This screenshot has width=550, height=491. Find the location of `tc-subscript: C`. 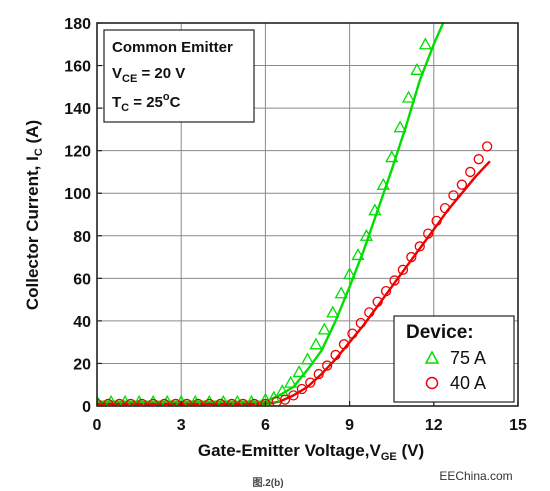

tc-subscript: C is located at coordinates (125, 108).